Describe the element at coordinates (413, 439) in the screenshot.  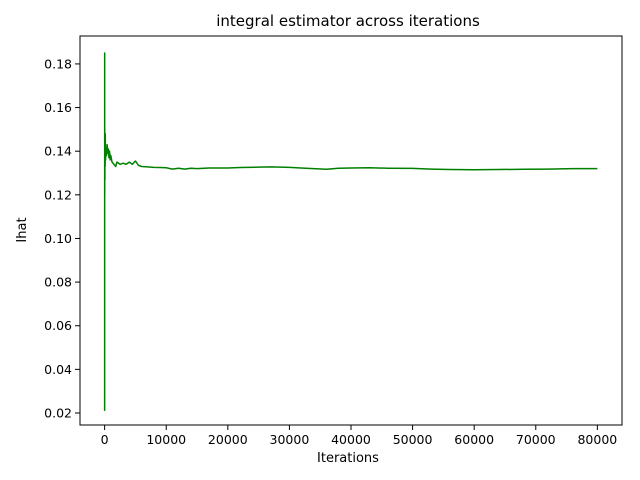
I see `x-tick-label: 50000` at that location.